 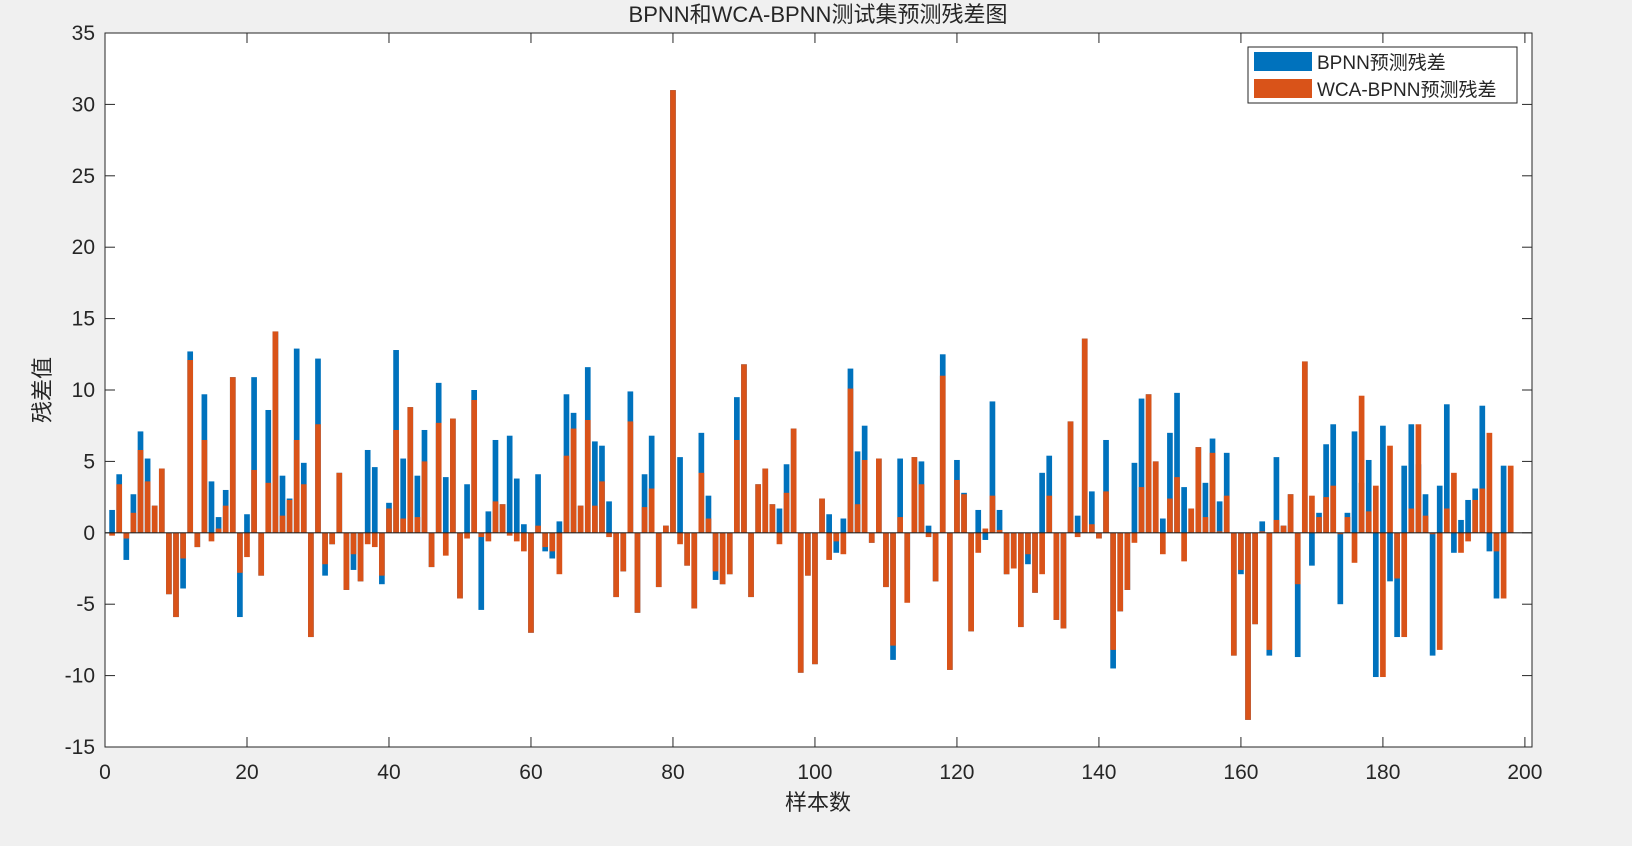 What do you see at coordinates (105, 772) in the screenshot?
I see `x-tick-label: 0` at bounding box center [105, 772].